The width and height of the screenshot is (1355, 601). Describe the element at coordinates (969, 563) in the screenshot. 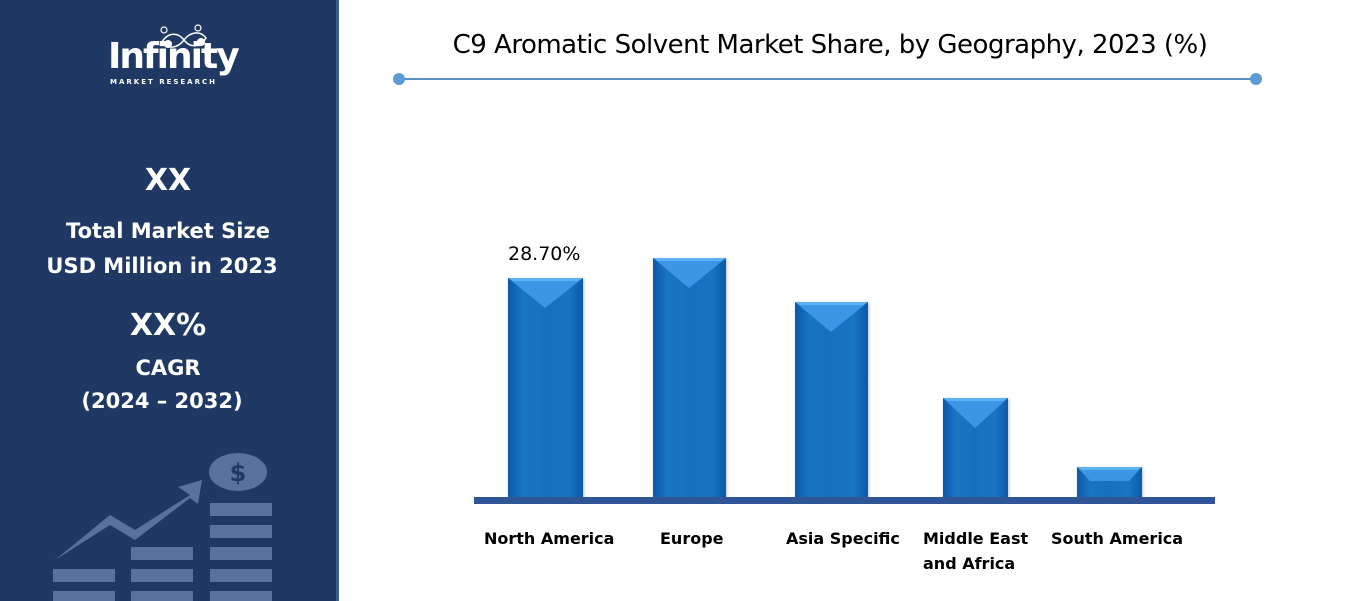

I see `x-label-mea-line2: and Africa` at that location.